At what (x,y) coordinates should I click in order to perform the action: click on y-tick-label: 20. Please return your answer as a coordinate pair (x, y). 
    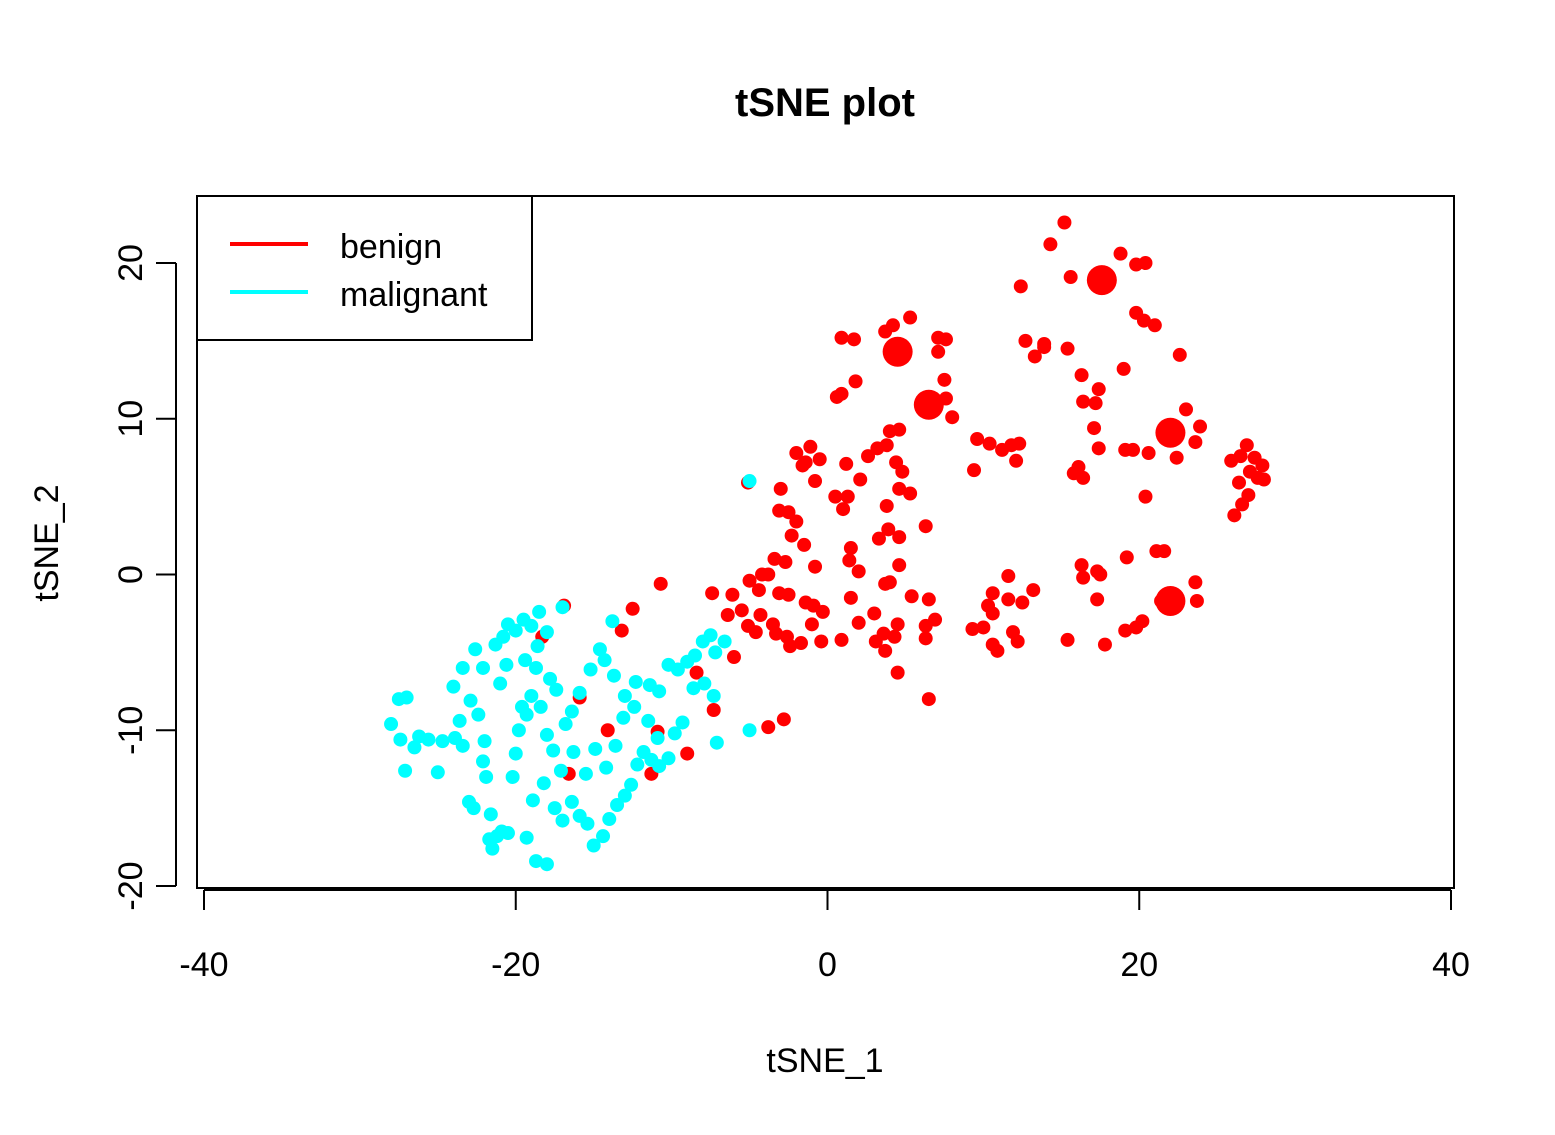
    Looking at the image, I should click on (131, 263).